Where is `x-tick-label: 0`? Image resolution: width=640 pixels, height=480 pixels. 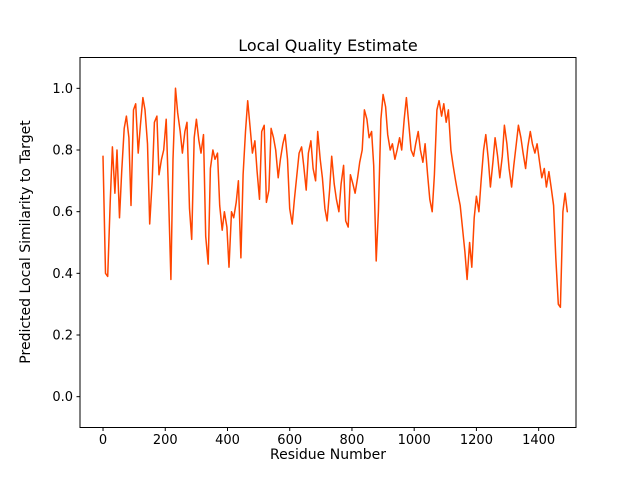 x-tick-label: 0 is located at coordinates (103, 440).